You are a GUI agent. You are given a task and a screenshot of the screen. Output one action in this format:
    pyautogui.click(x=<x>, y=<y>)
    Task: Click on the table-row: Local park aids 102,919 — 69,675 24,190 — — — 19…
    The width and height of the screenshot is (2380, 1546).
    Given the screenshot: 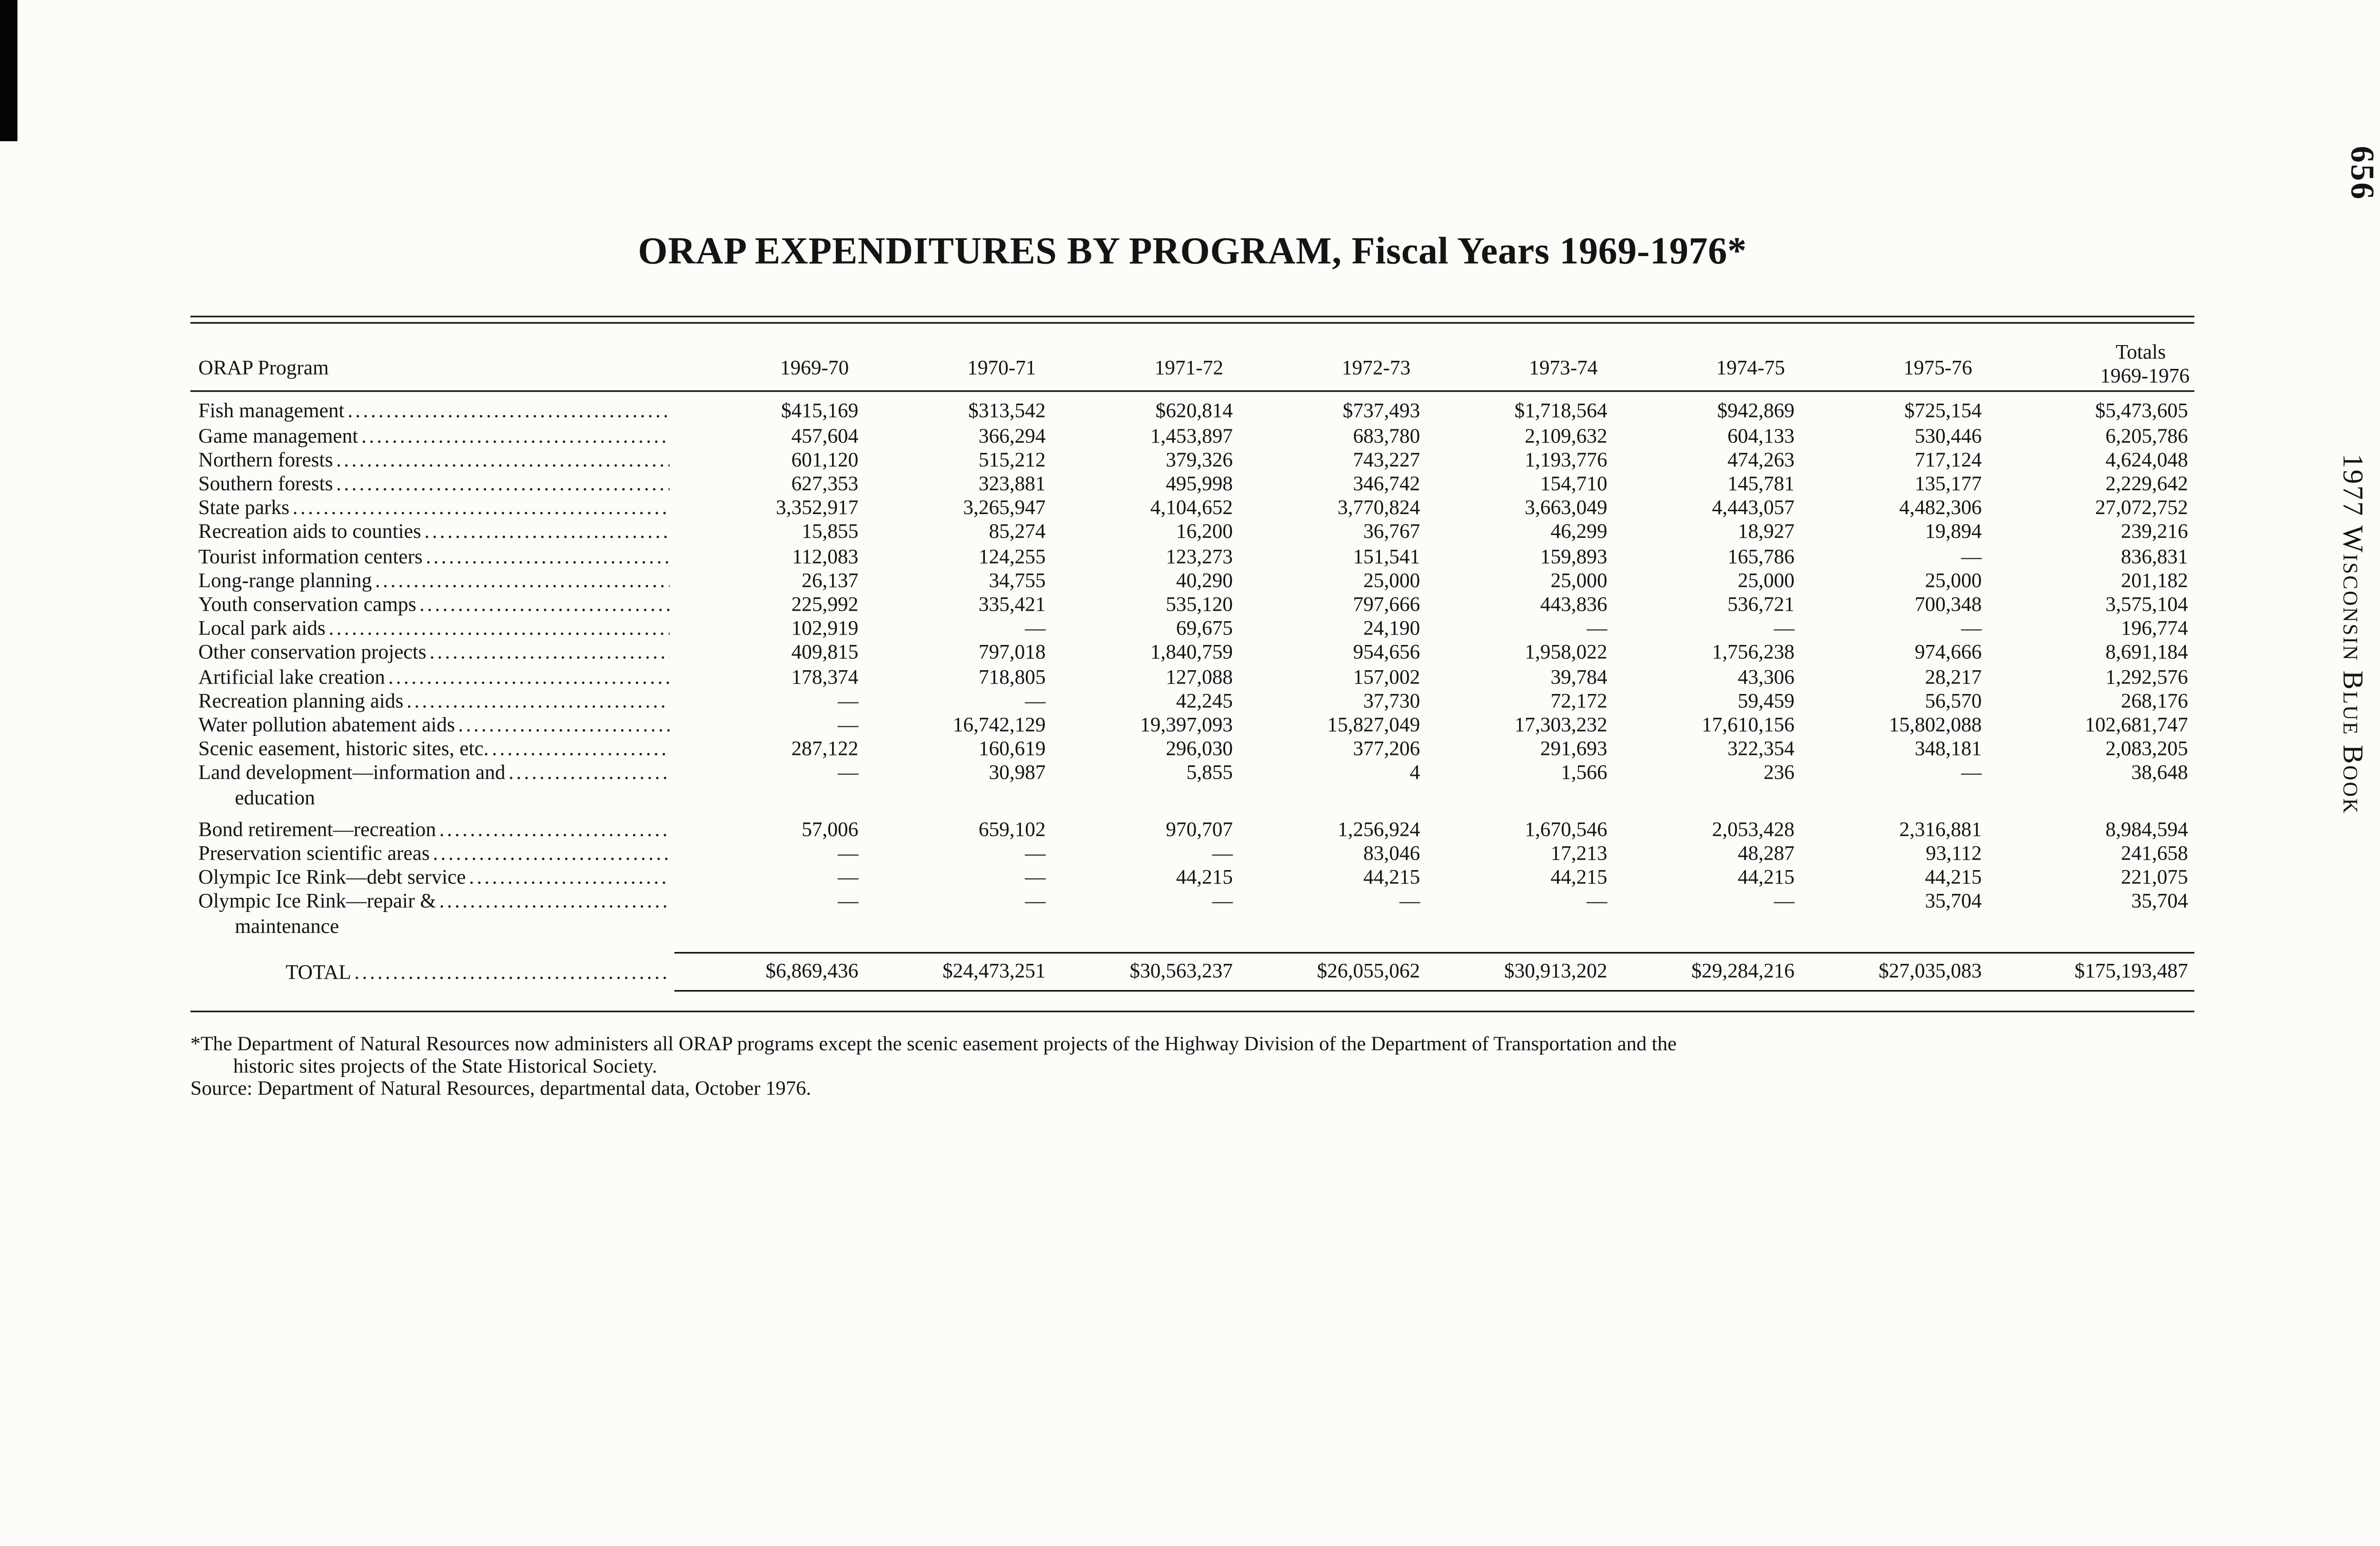 What is the action you would take?
    pyautogui.click(x=1192, y=628)
    